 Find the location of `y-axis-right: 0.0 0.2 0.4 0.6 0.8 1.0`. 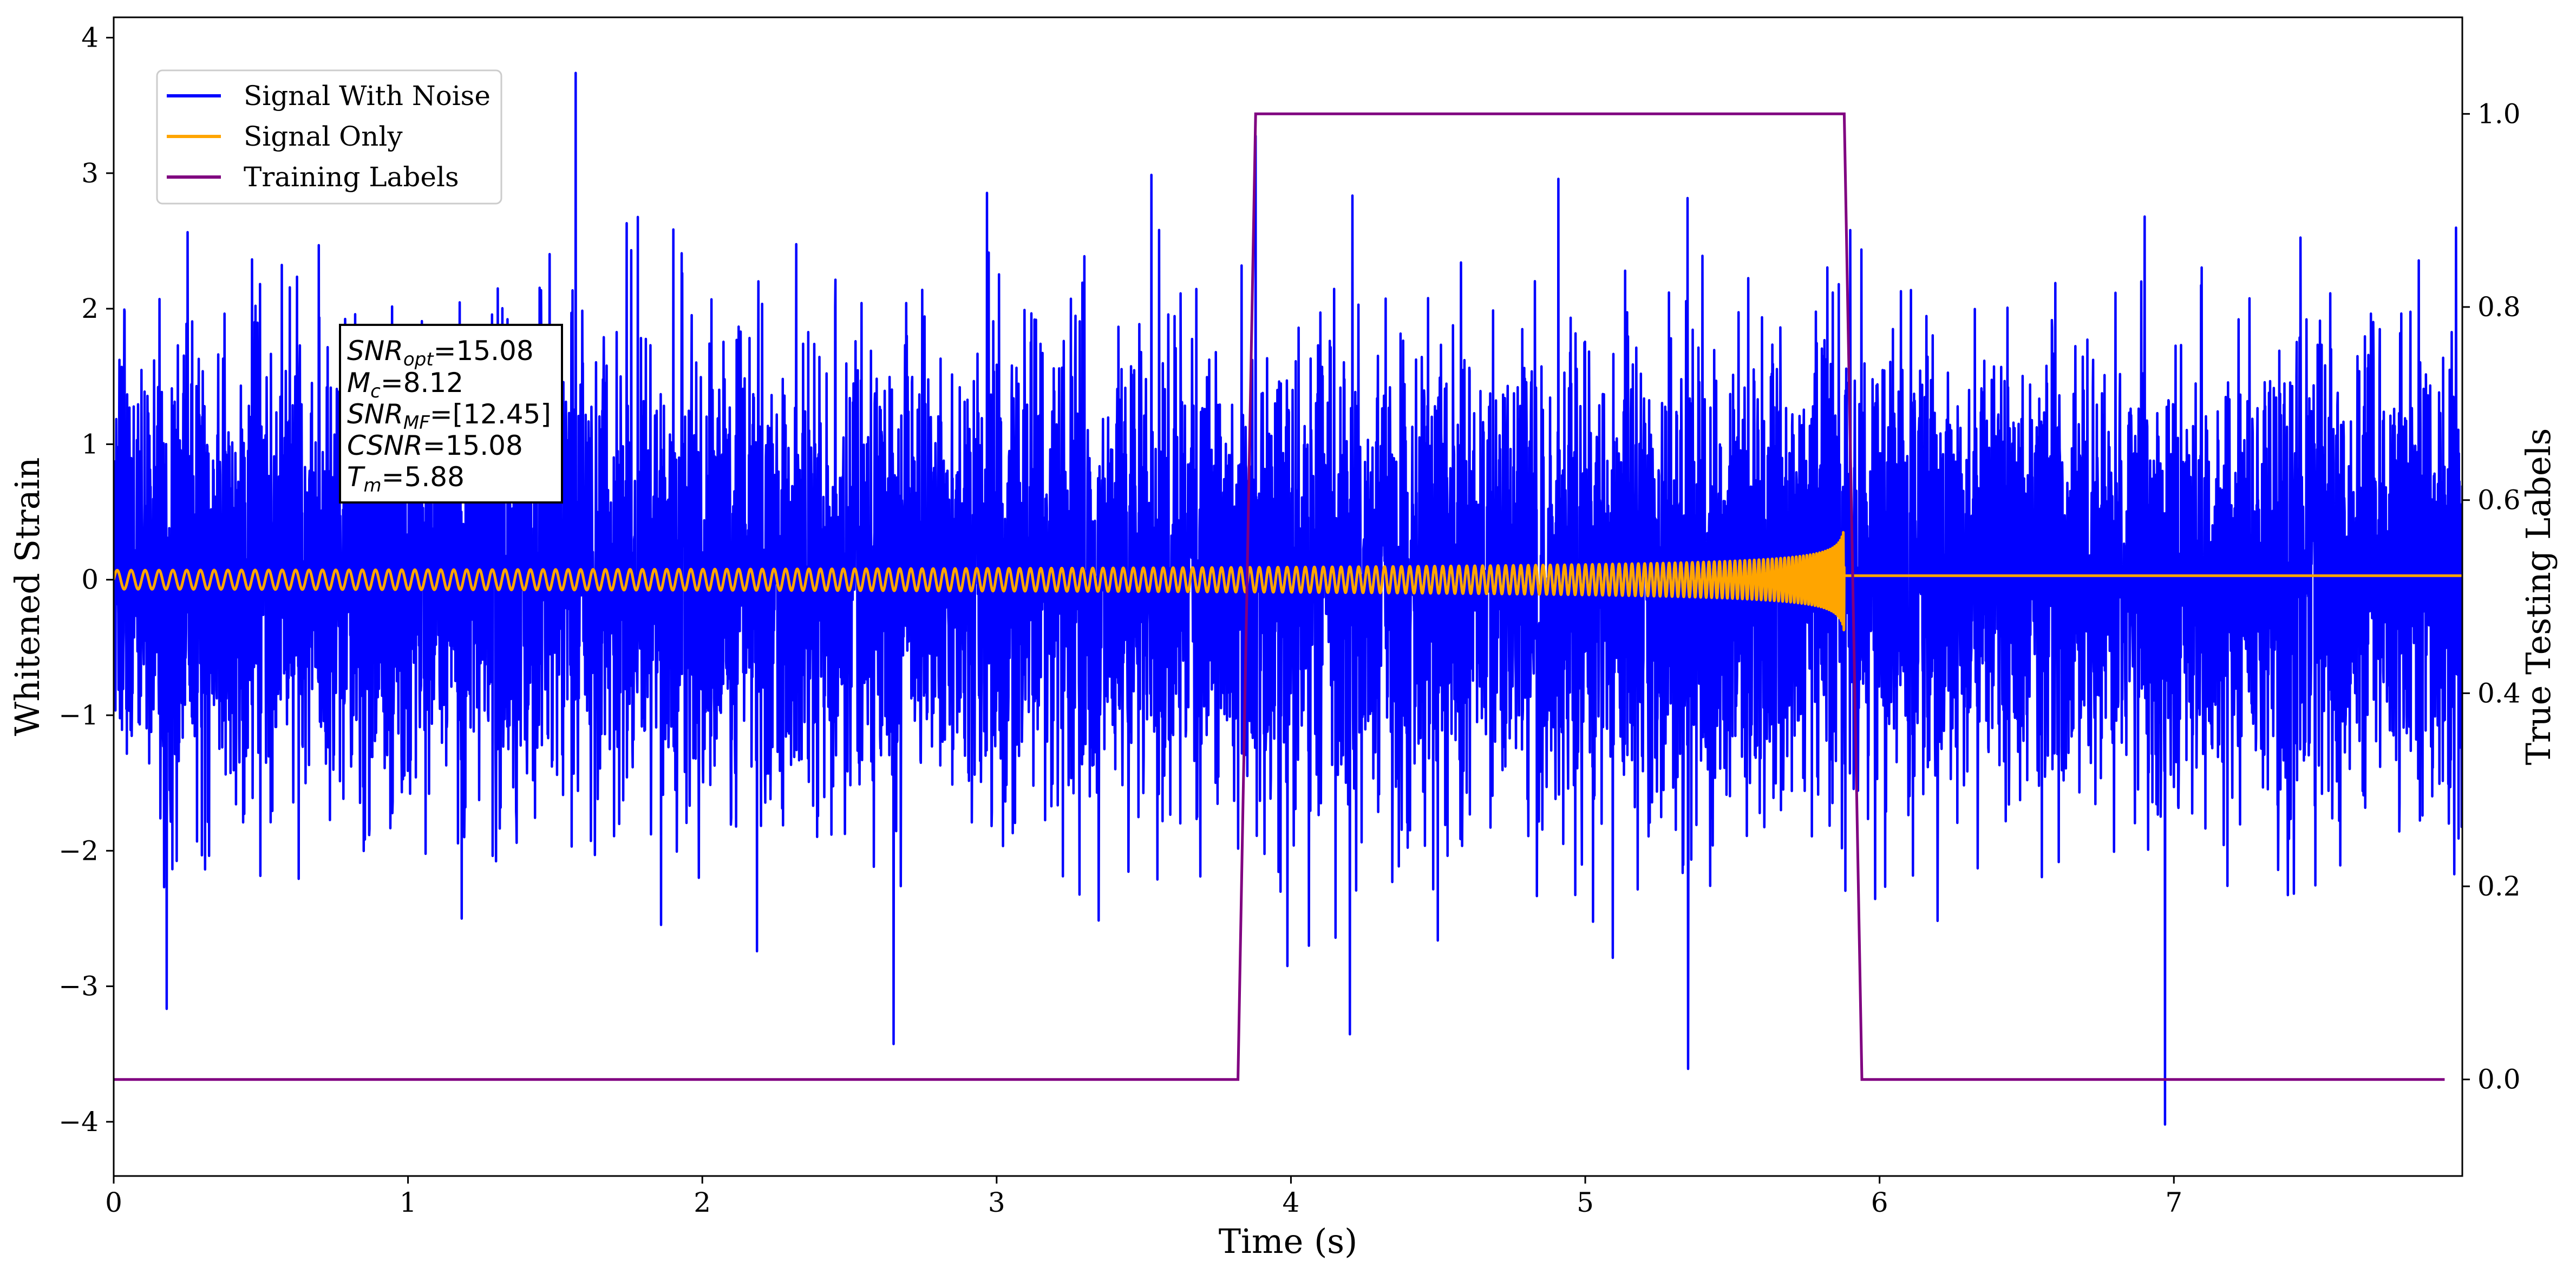

y-axis-right: 0.0 0.2 0.4 0.6 0.8 1.0 is located at coordinates (2491, 596).